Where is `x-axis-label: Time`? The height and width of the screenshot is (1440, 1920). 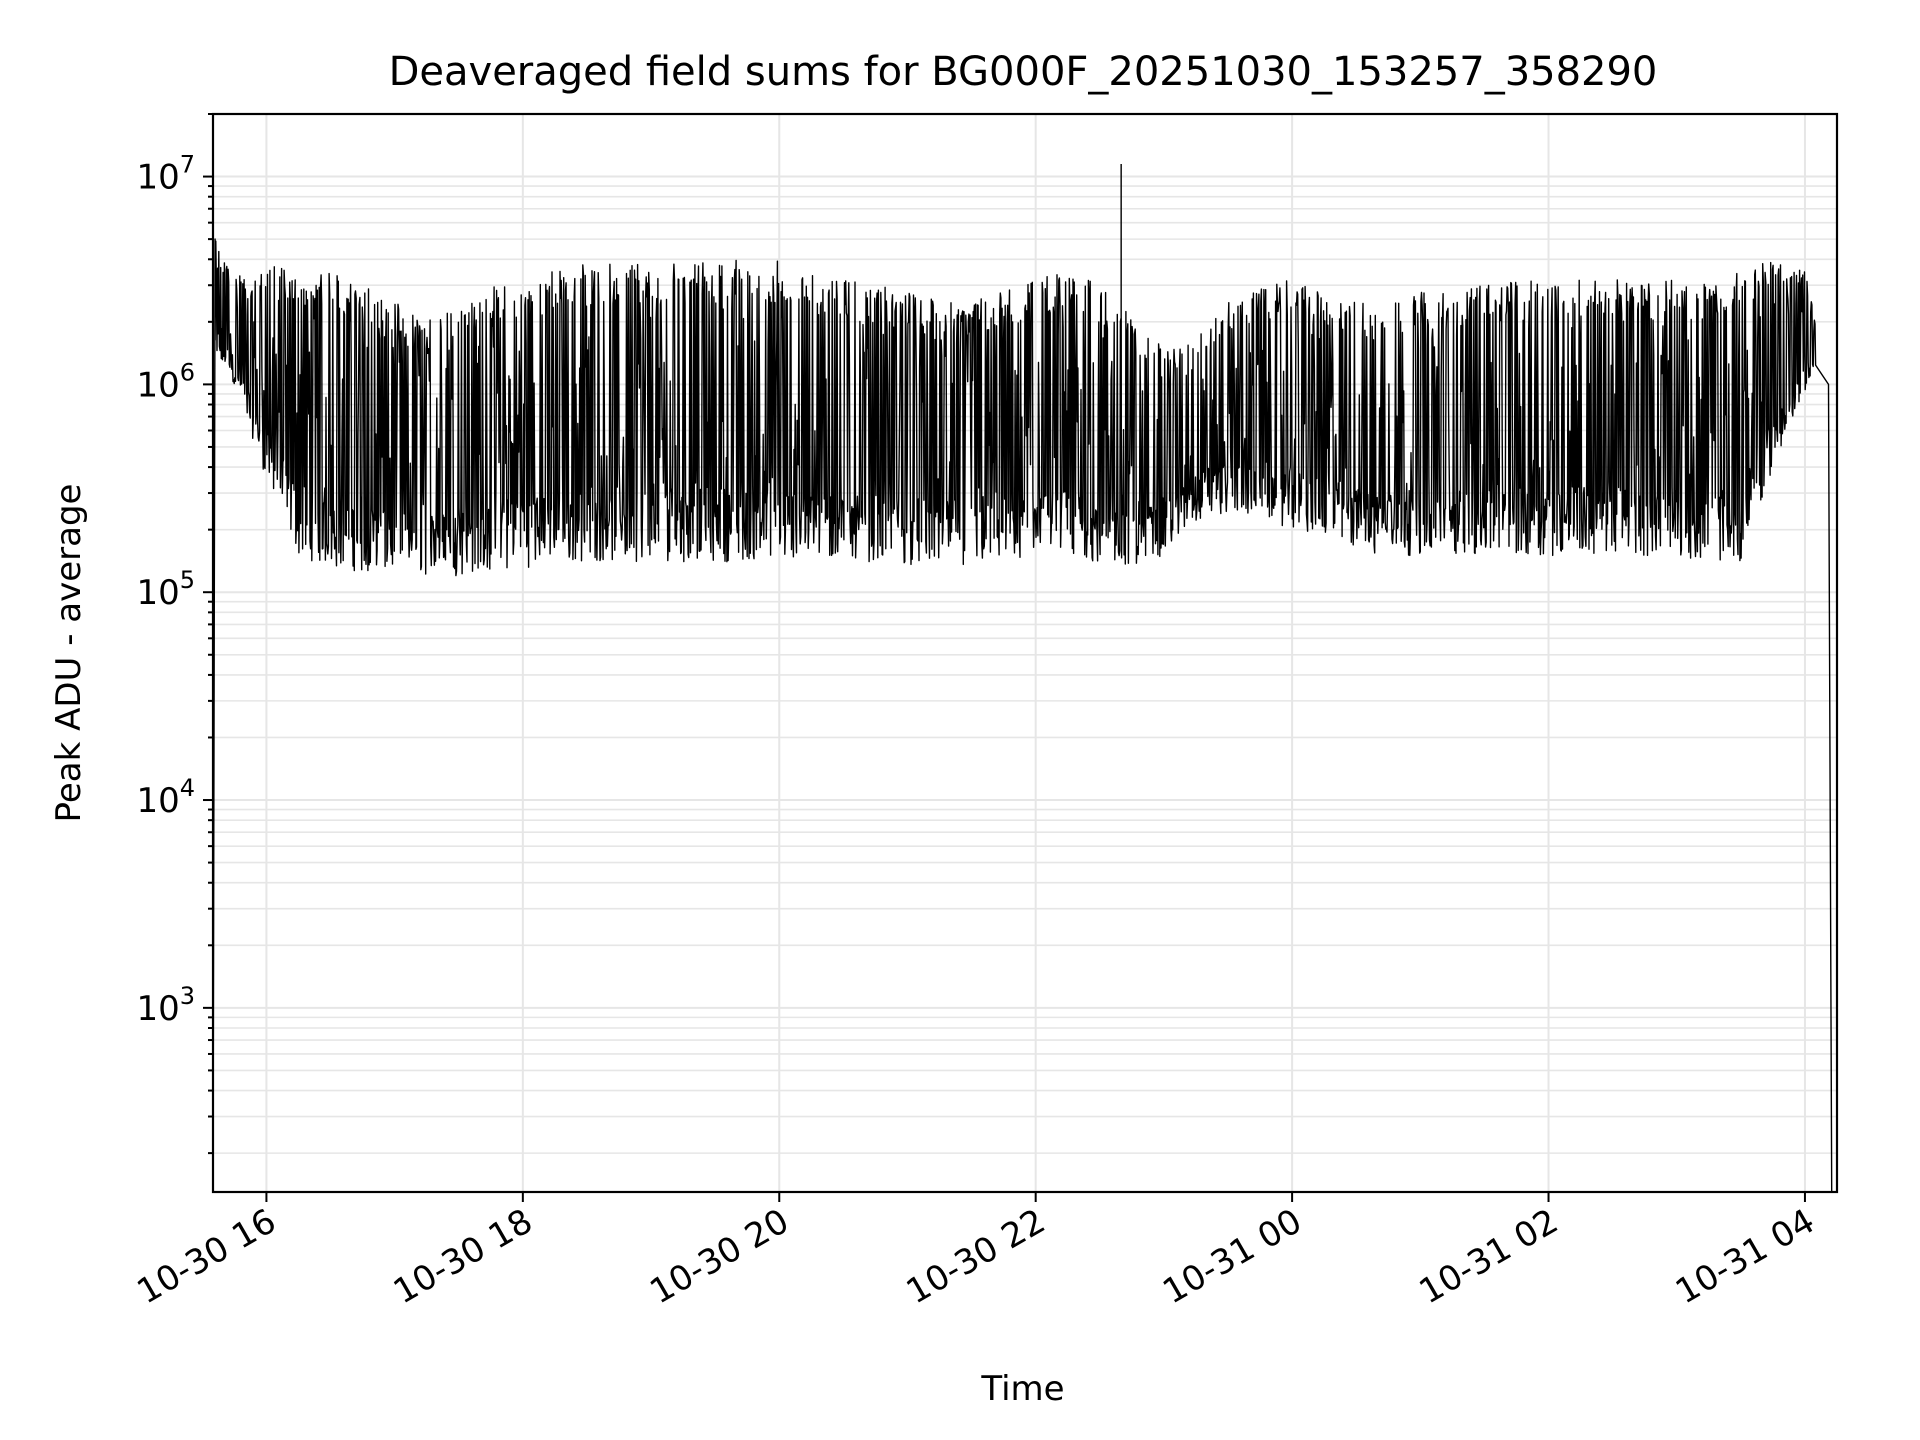 x-axis-label: Time is located at coordinates (1022, 1389).